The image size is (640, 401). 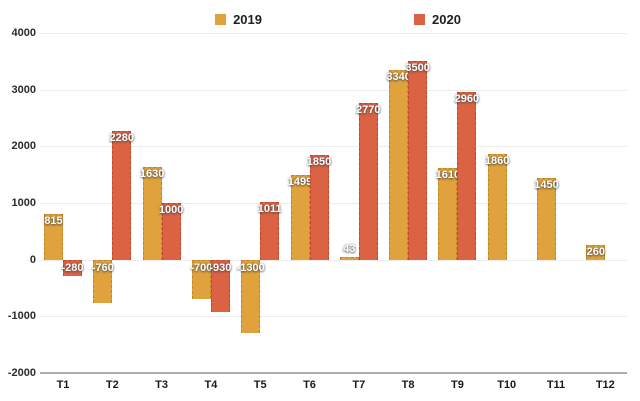 I want to click on bar-2019-T12, so click(x=596, y=252).